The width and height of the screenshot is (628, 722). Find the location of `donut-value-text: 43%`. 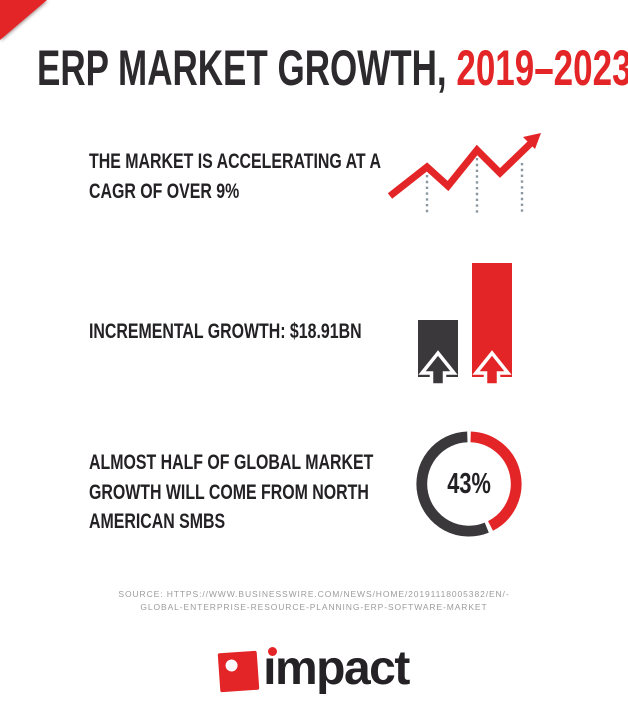

donut-value-text: 43% is located at coordinates (469, 483).